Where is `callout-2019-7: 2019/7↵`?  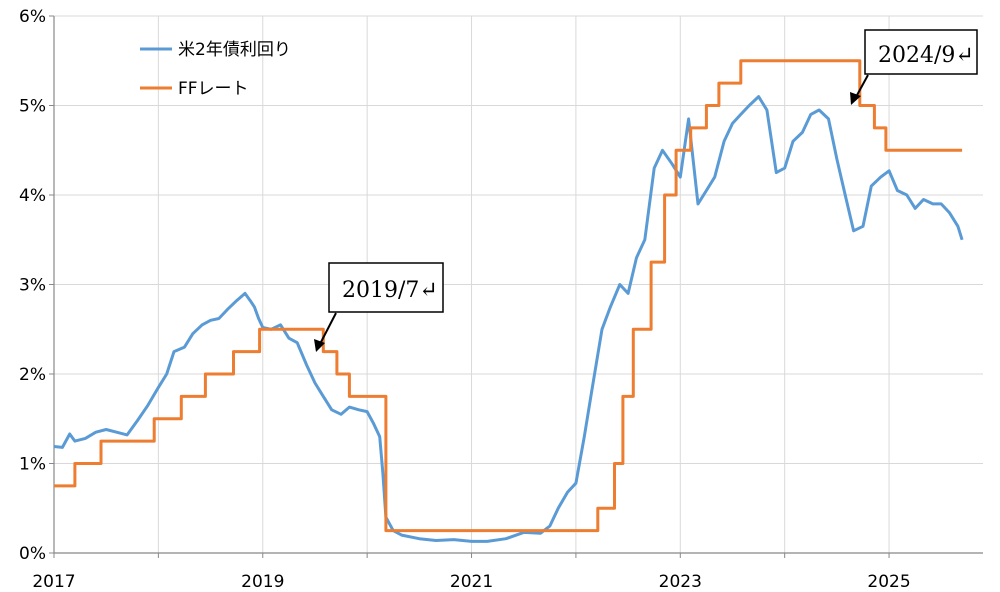
callout-2019-7: 2019/7↵ is located at coordinates (379, 307).